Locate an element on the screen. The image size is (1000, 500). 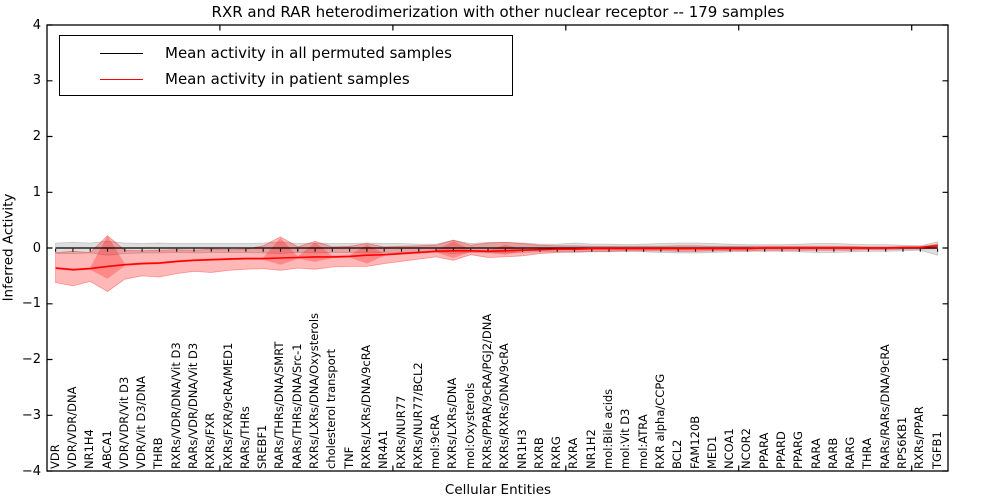
x-tick-label: RXRB is located at coordinates (538, 453).